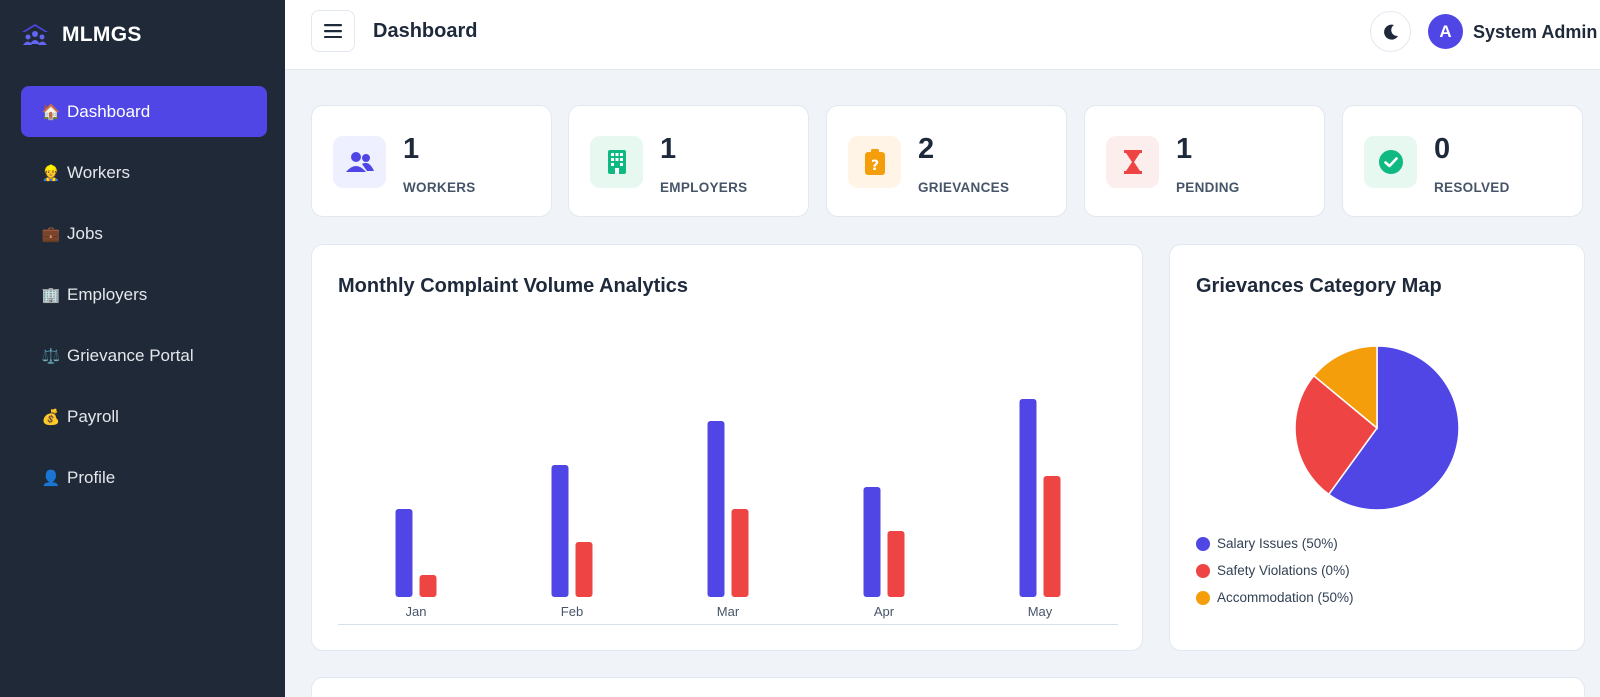 The image size is (1600, 697). Describe the element at coordinates (431, 161) in the screenshot. I see `stat-card-workers: 1 WORKERS` at that location.